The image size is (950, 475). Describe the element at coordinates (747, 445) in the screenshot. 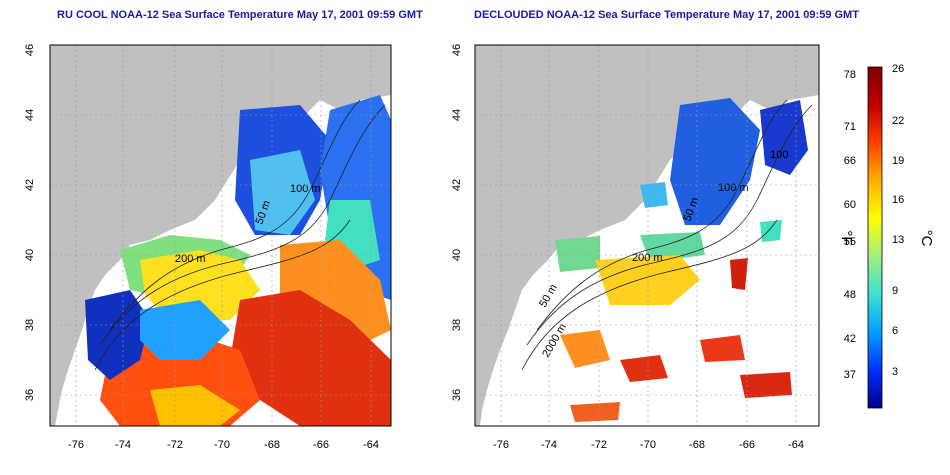

I see `right-x-tick-label: -66` at that location.